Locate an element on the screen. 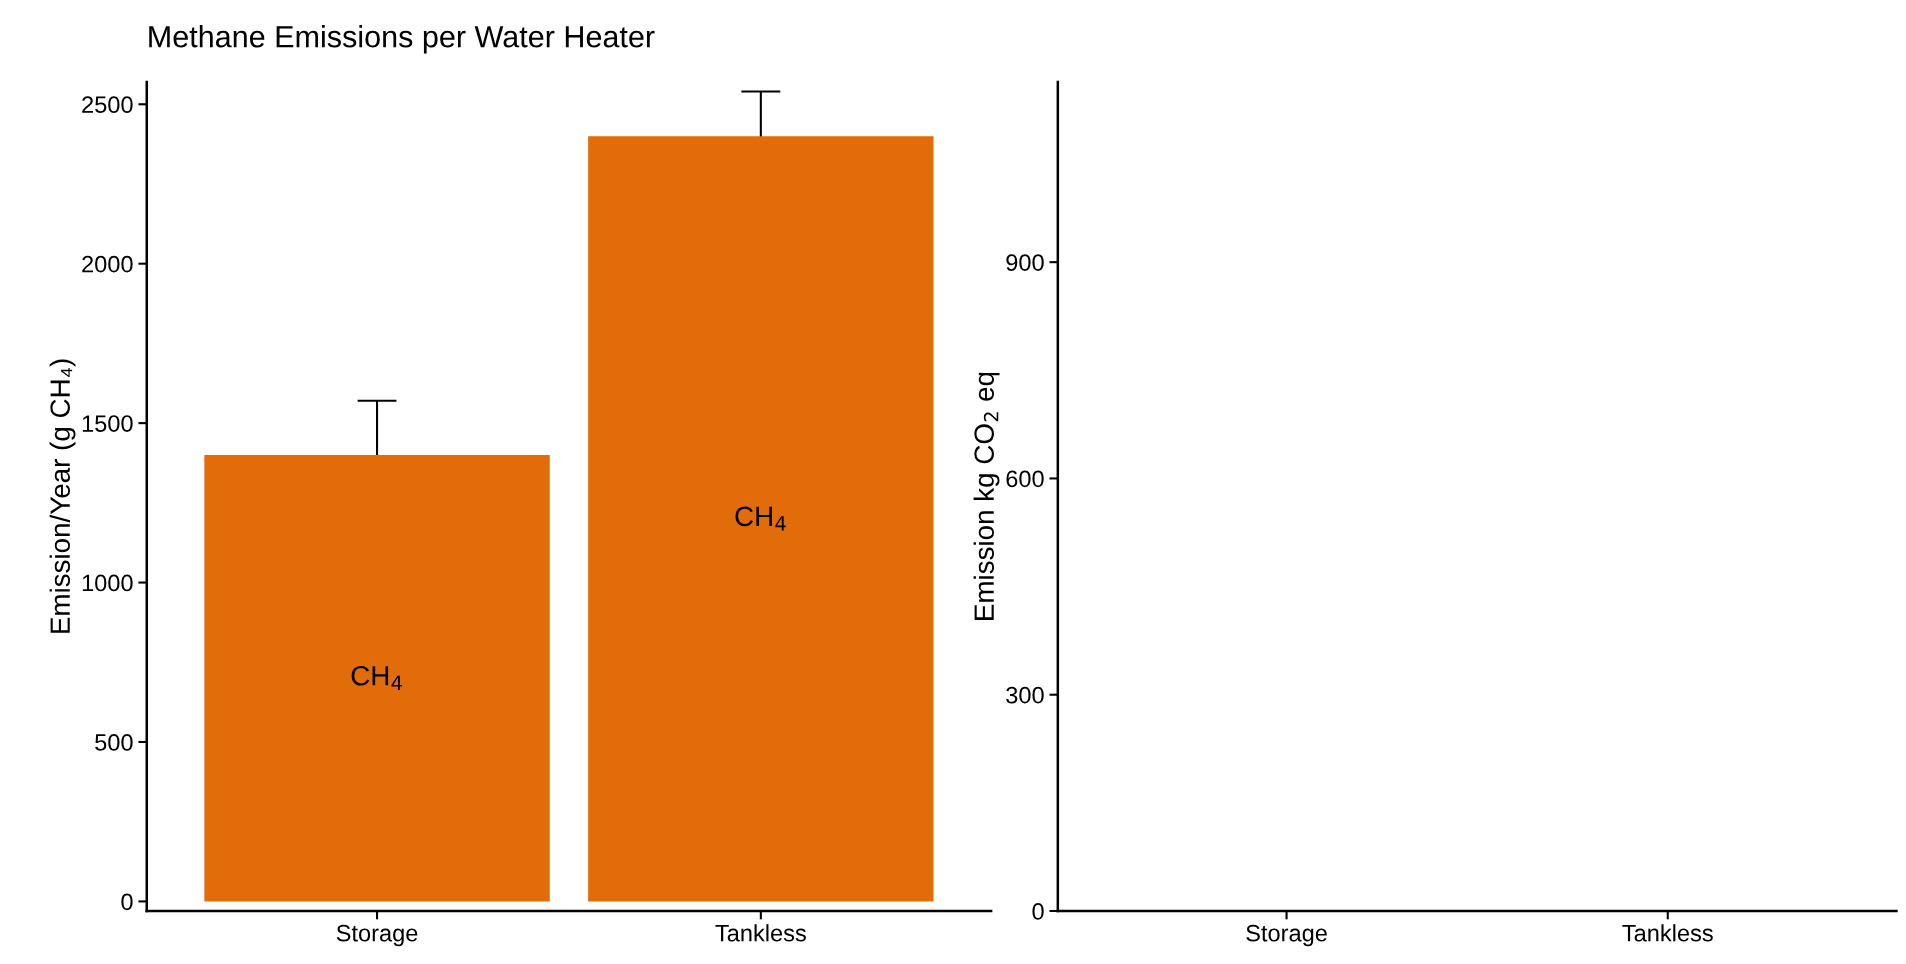 The width and height of the screenshot is (1906, 964). y-tick-label: 2000 is located at coordinates (107, 264).